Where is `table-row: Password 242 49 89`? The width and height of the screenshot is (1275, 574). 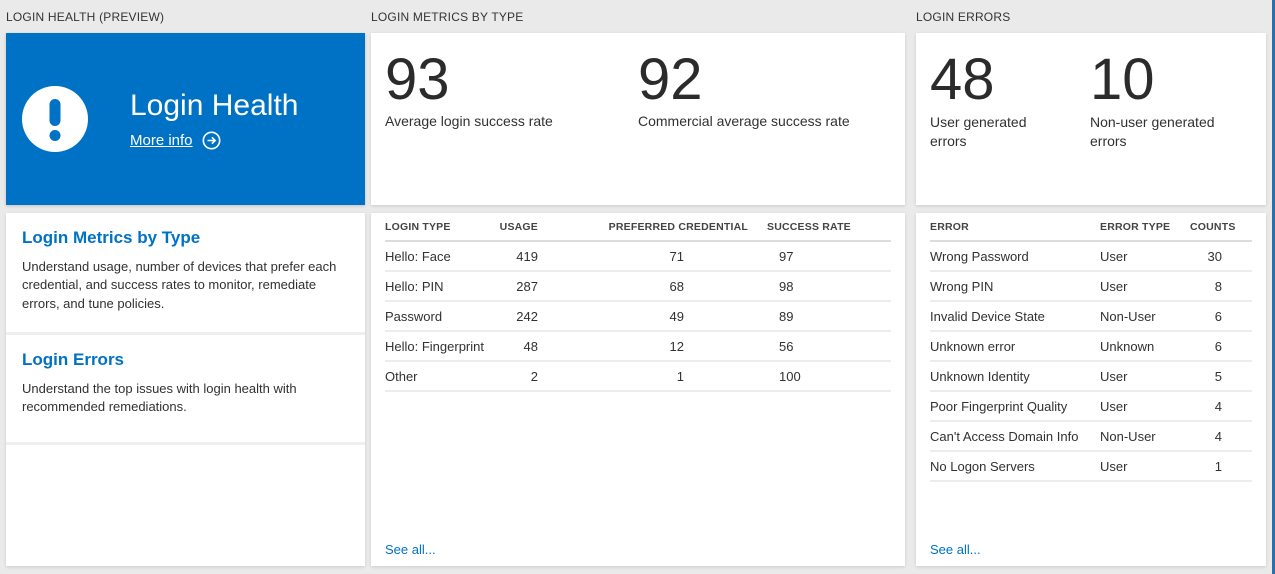
table-row: Password 242 49 89 is located at coordinates (638, 317).